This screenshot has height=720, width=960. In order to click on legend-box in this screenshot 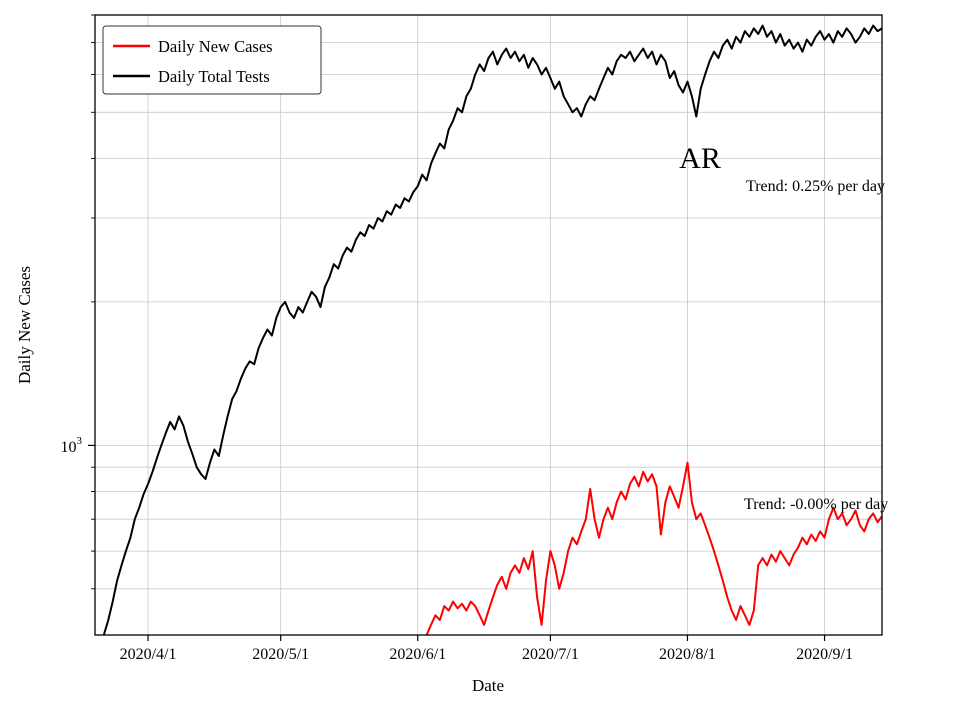, I will do `click(212, 60)`.